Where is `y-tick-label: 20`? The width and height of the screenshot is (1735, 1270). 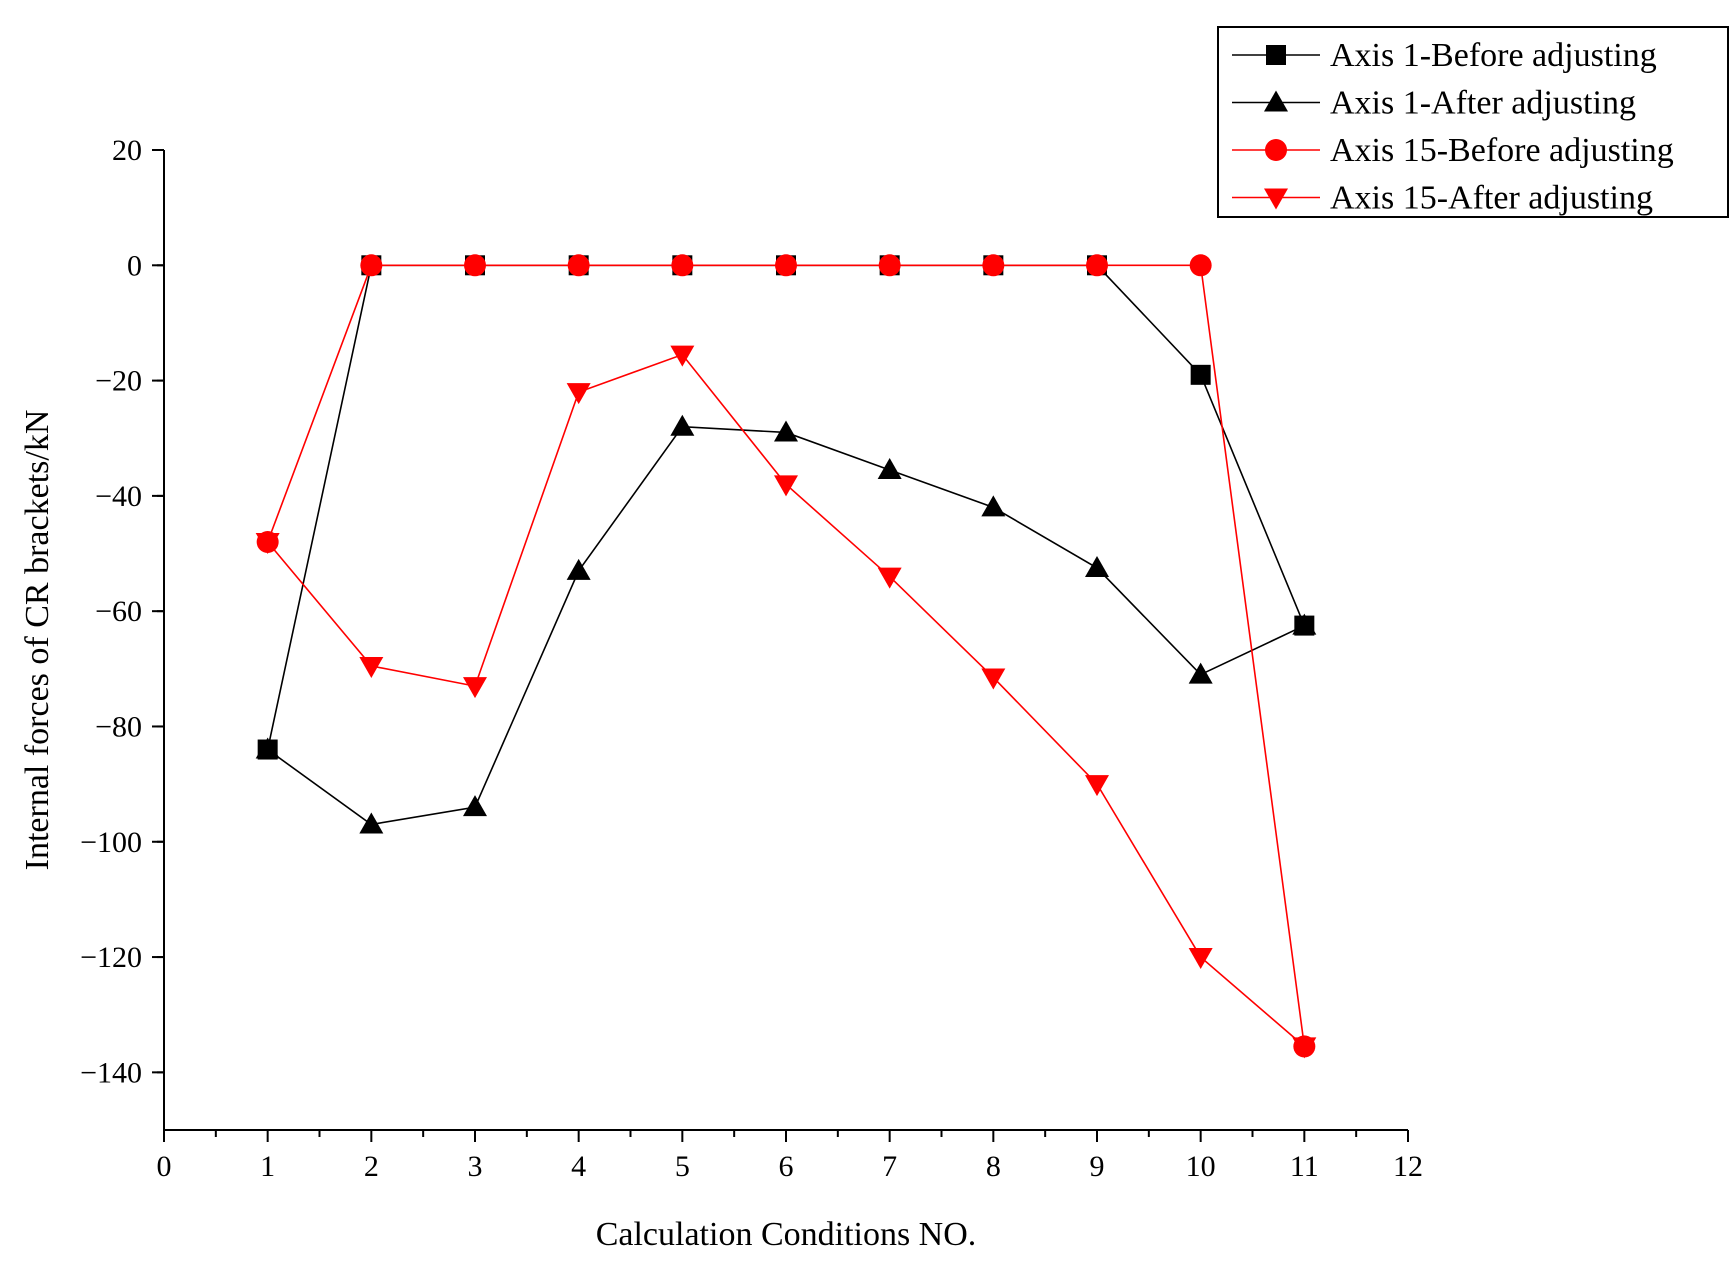
y-tick-label: 20 is located at coordinates (127, 150).